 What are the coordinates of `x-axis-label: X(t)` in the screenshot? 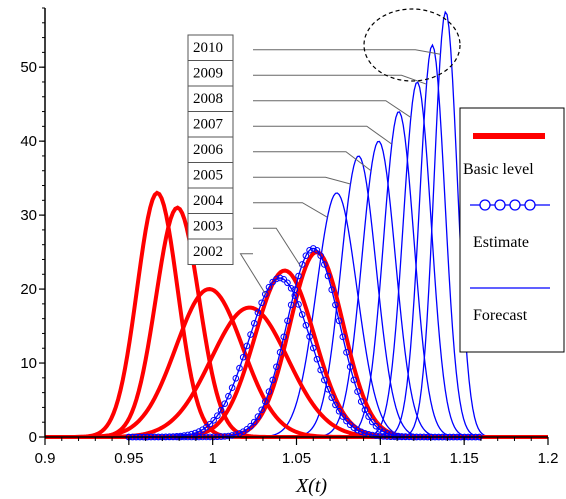 It's located at (311, 486).